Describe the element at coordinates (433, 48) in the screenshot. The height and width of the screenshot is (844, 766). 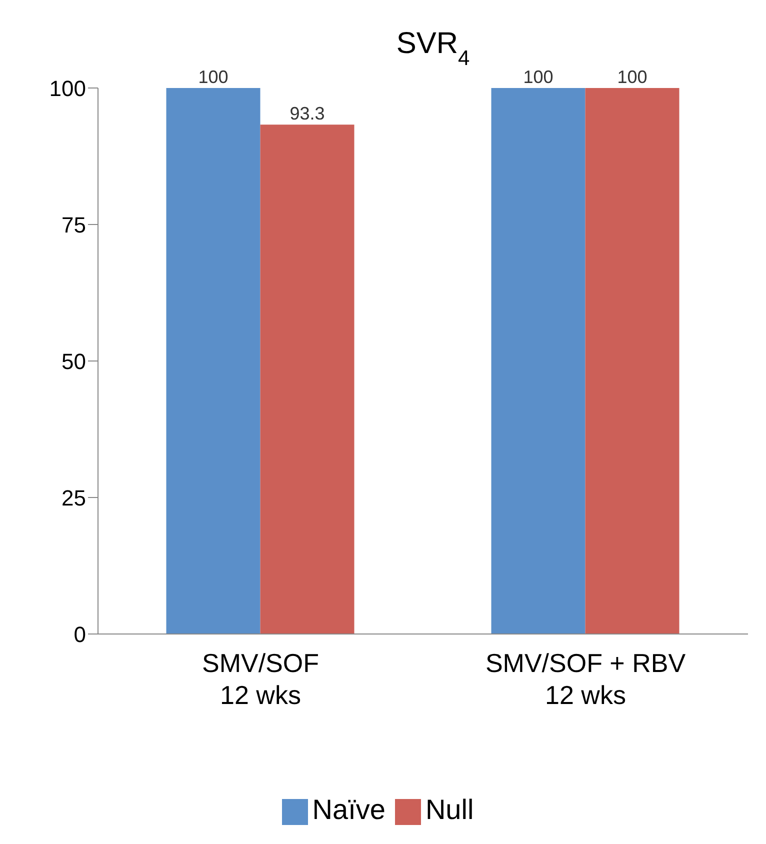
I see `chart-title: SVR$_{4}$` at that location.